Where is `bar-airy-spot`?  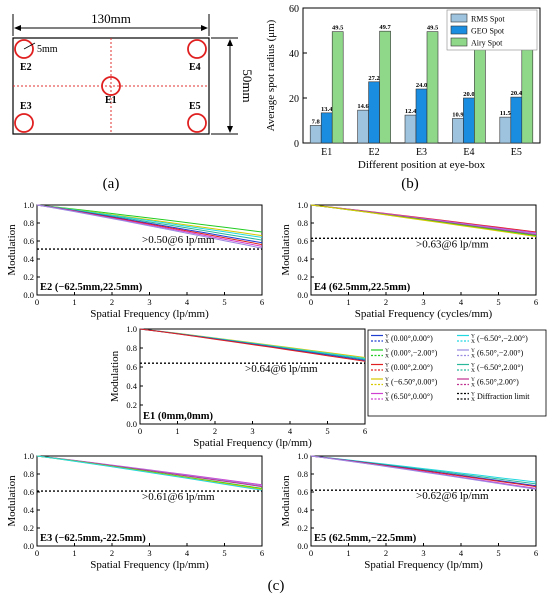
bar-airy-spot is located at coordinates (385, 87).